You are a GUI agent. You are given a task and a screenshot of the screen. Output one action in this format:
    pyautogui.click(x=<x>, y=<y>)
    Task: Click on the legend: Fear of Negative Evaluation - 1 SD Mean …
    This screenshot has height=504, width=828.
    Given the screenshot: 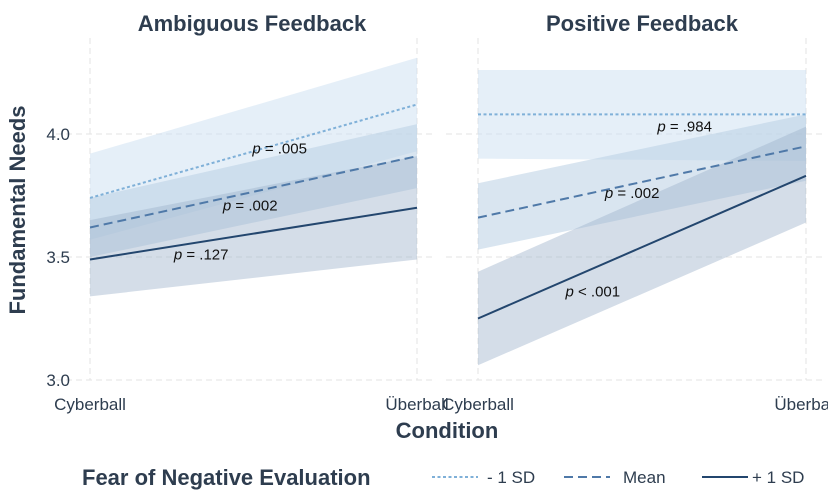 What is the action you would take?
    pyautogui.click(x=443, y=477)
    